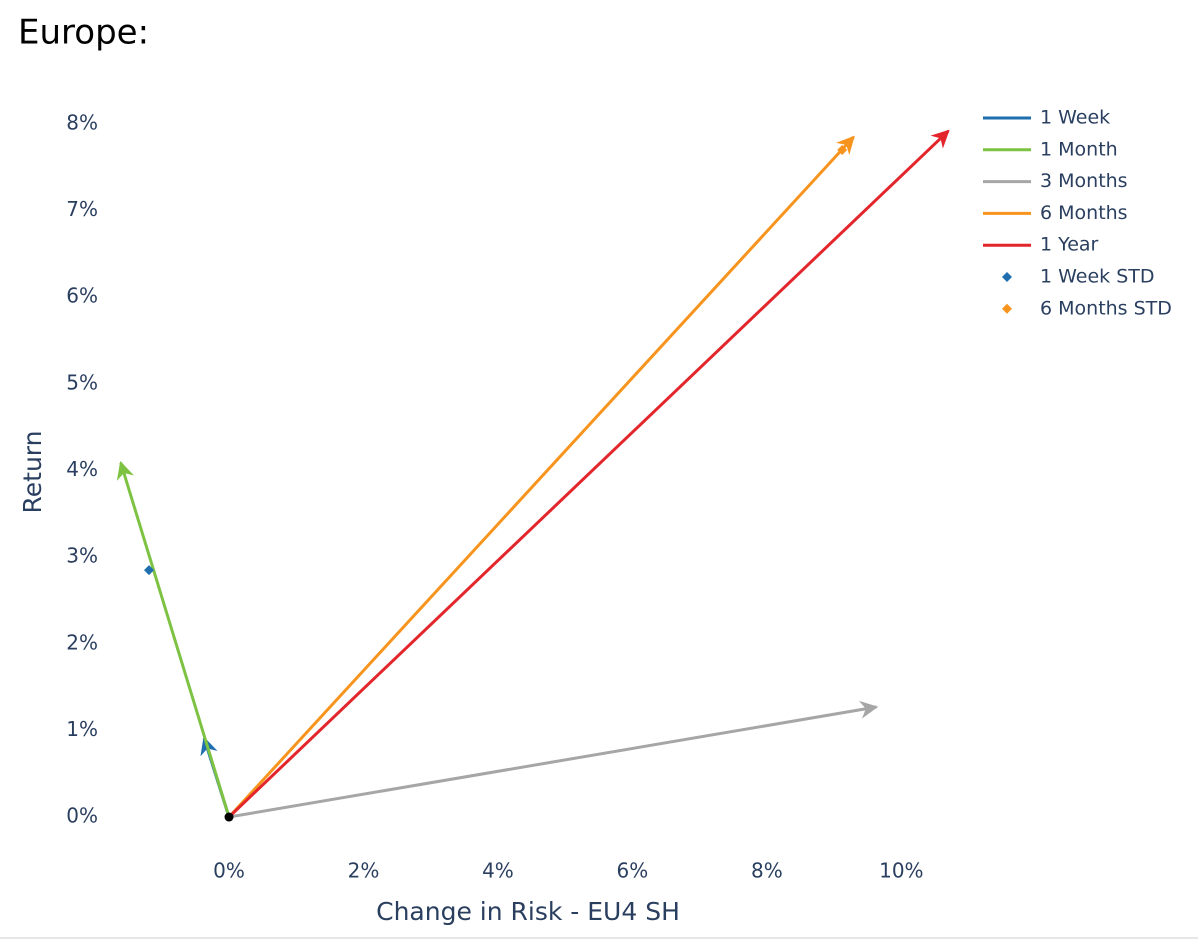  Describe the element at coordinates (1069, 245) in the screenshot. I see `legend-label: 1 Year` at that location.